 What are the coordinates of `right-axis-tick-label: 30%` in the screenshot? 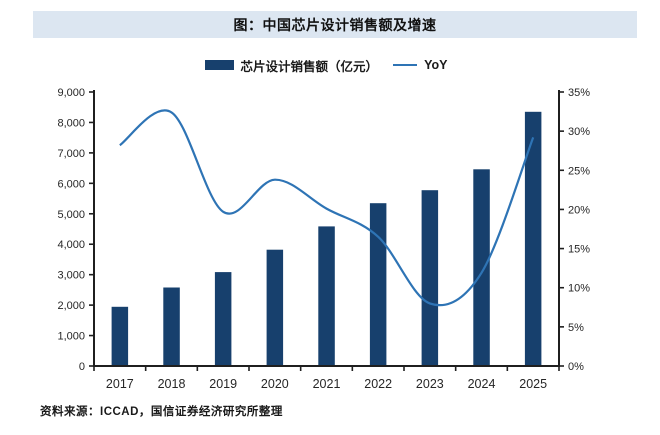 It's located at (579, 132).